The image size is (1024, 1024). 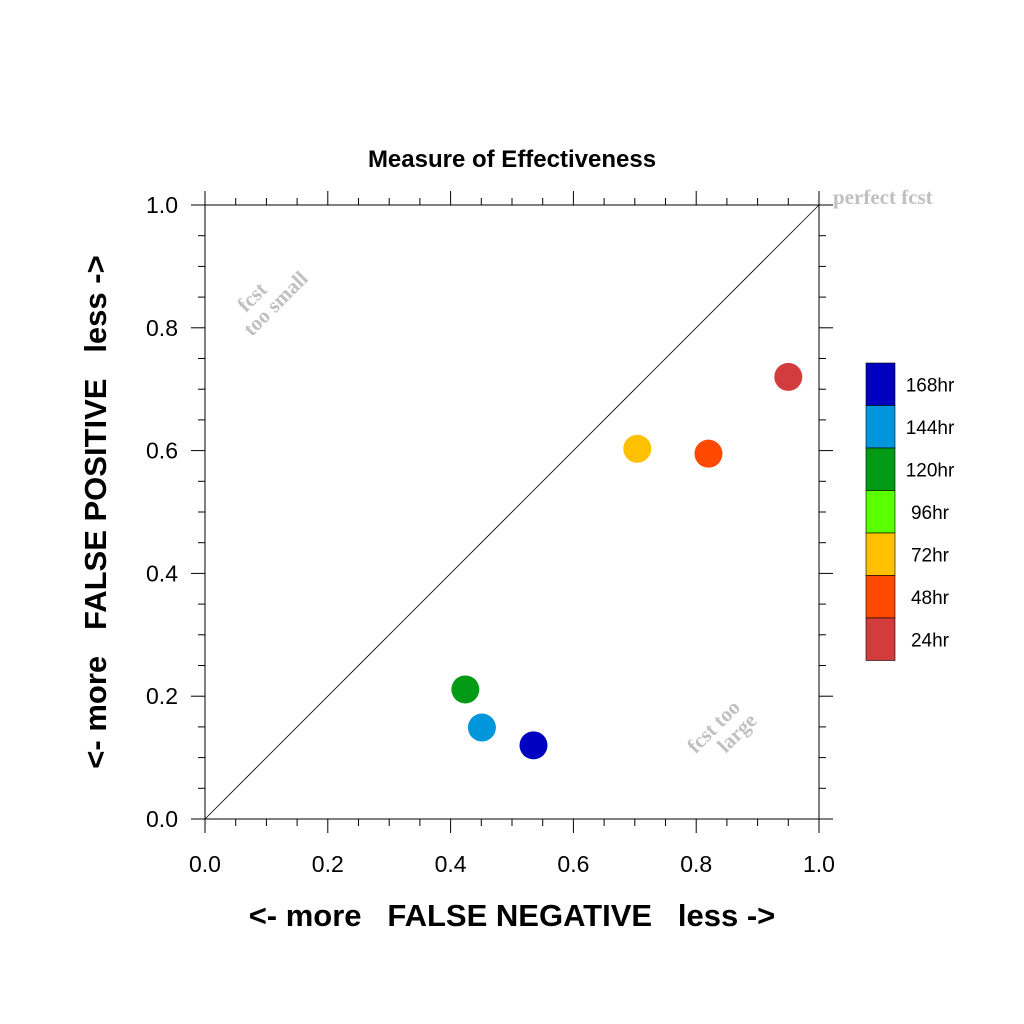 I want to click on y-tick-label: 1.0, so click(x=162, y=205).